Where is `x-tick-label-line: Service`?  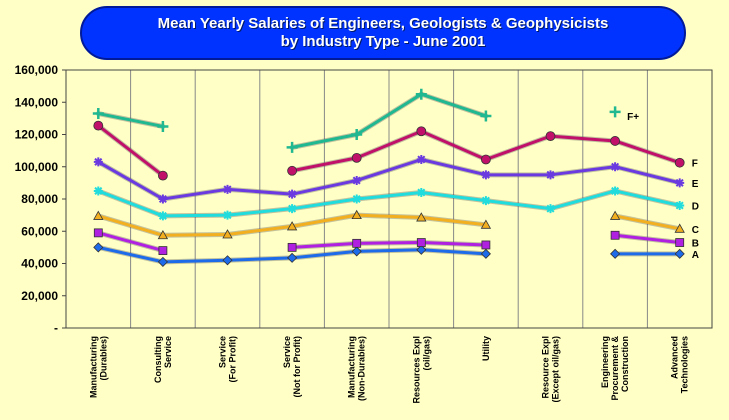
x-tick-label-line: Service is located at coordinates (168, 352).